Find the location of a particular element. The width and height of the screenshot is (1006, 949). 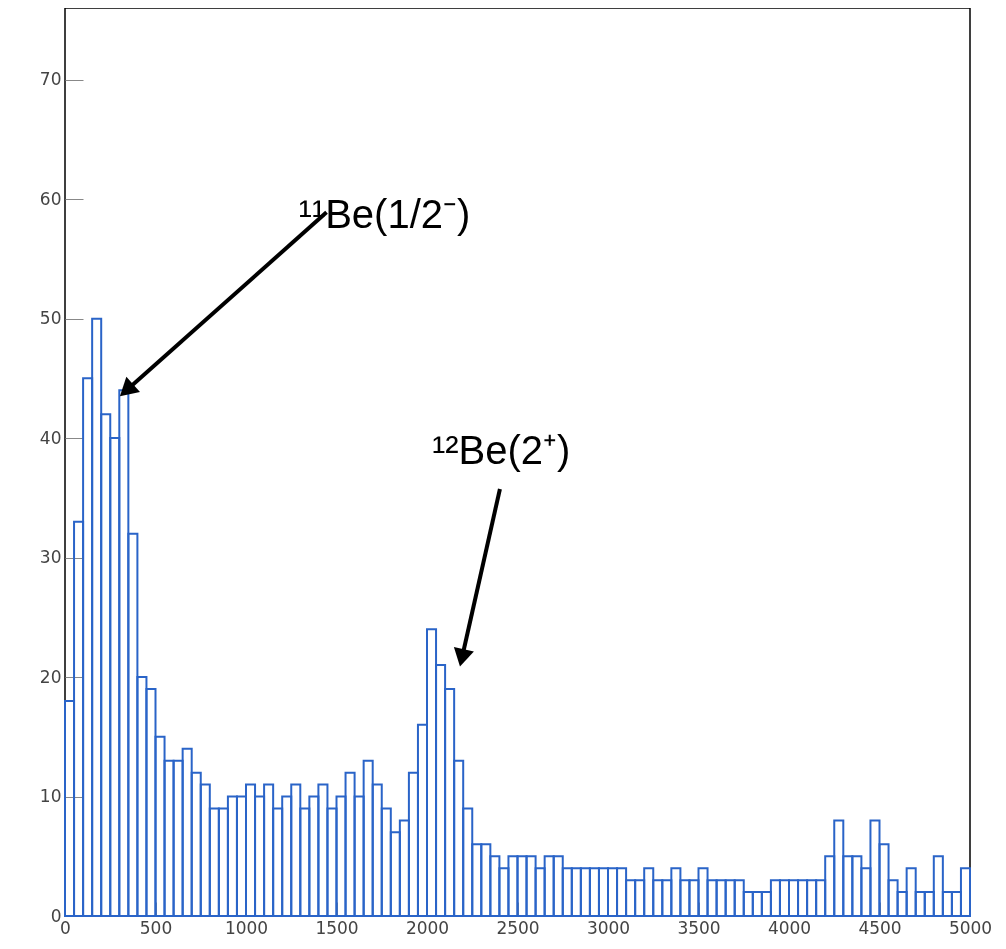

y-tick-label: 60 is located at coordinates (50, 198).